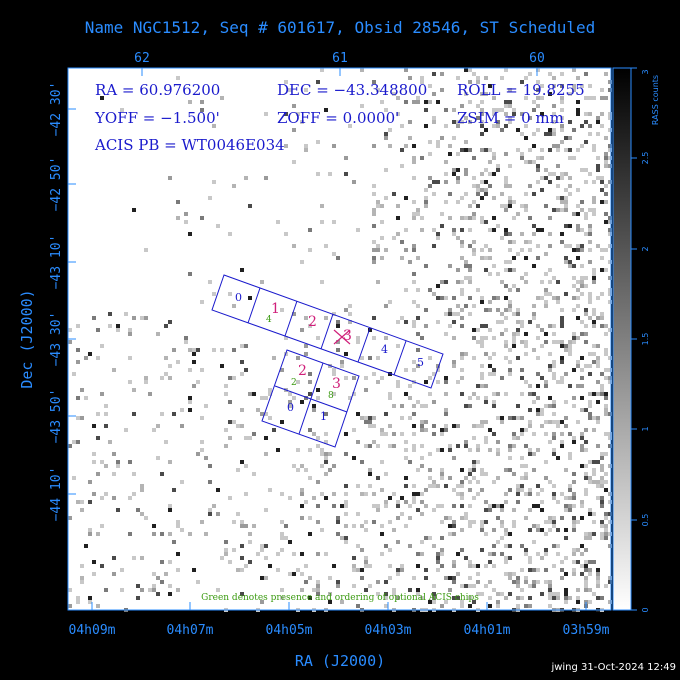 The width and height of the screenshot is (680, 680). I want to click on x-axis-label: RA (J2000), so click(340, 661).